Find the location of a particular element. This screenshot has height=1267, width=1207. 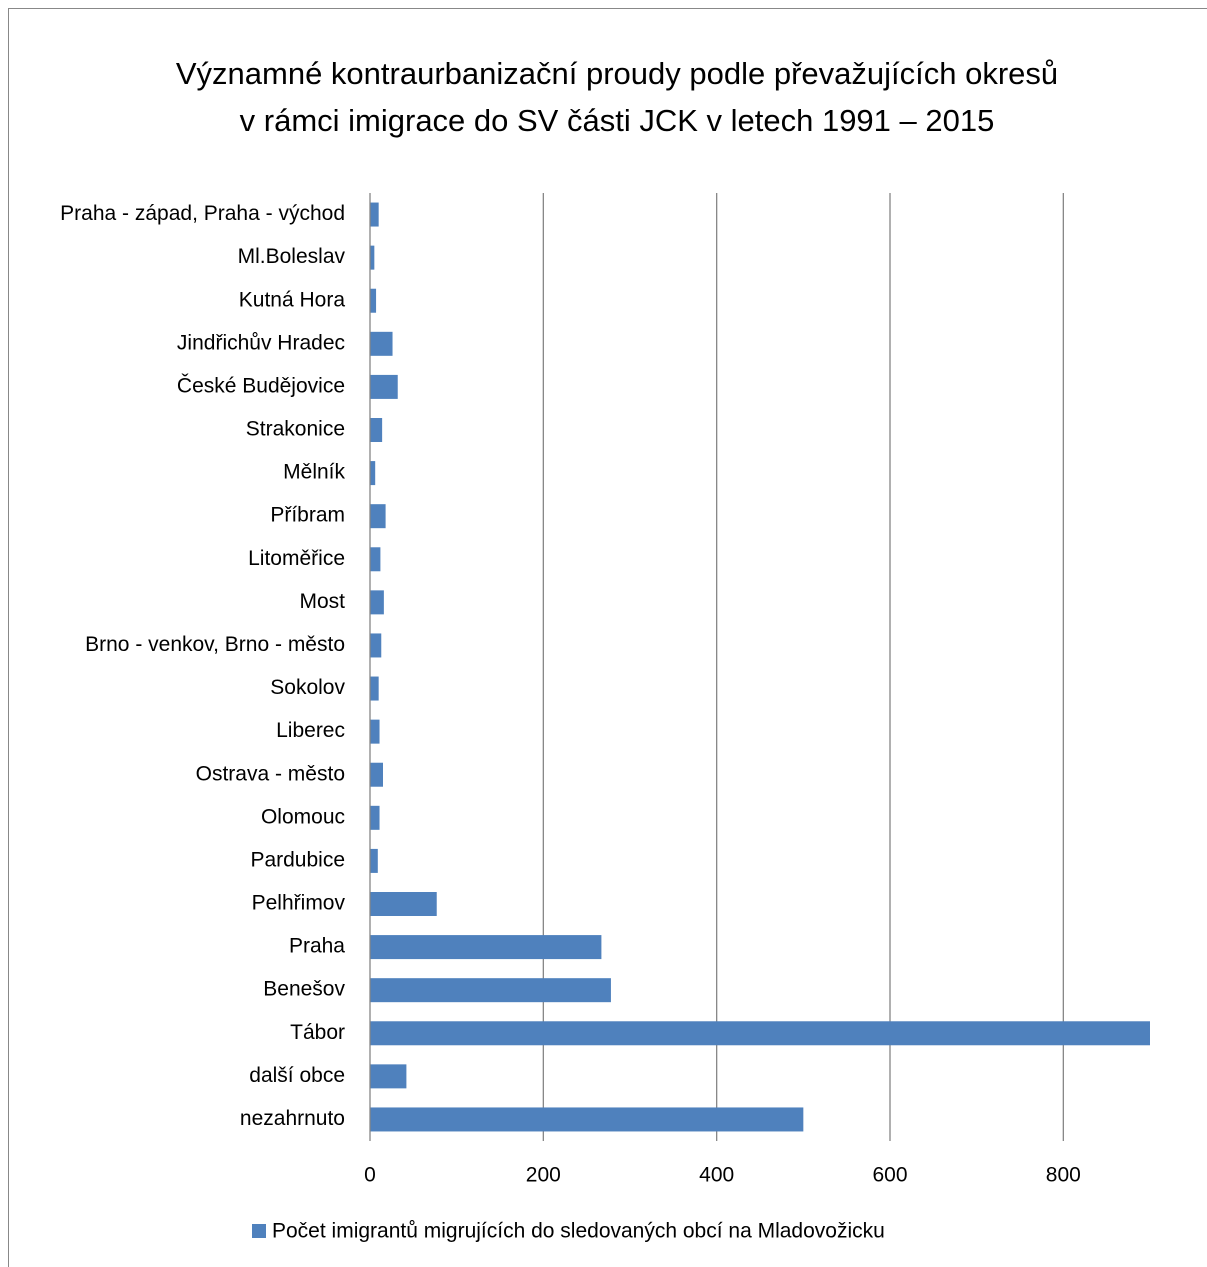

y-tick-label: České Budějovice is located at coordinates (261, 385).